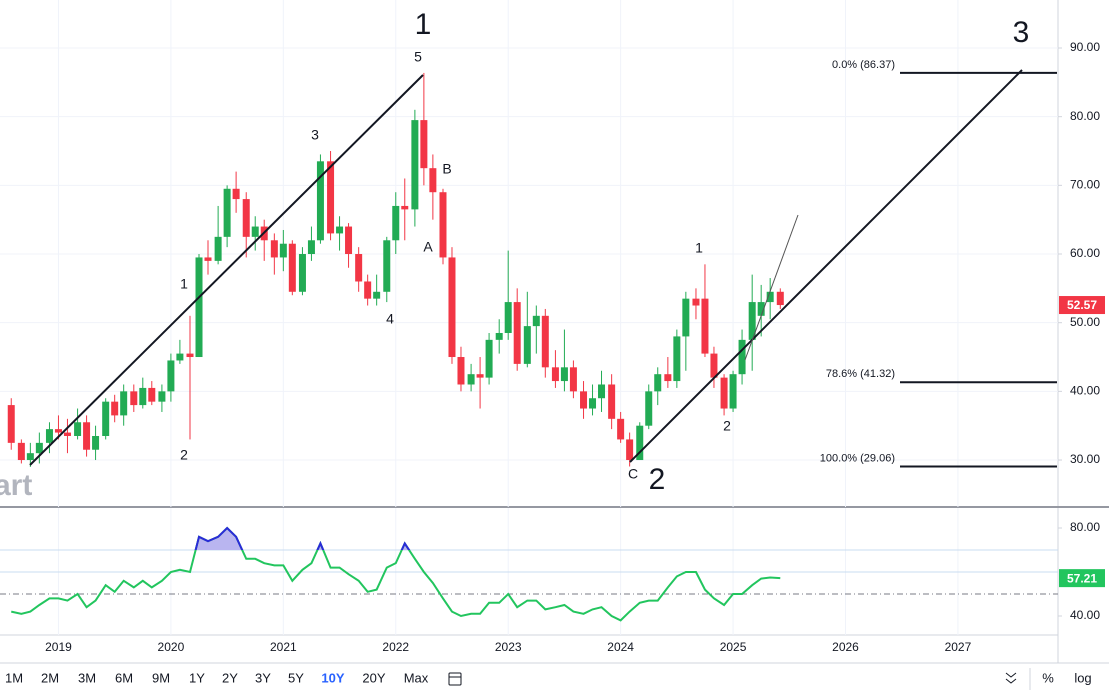 This screenshot has height=694, width=1109. What do you see at coordinates (395, 647) in the screenshot?
I see `x-tick-label: 2022` at bounding box center [395, 647].